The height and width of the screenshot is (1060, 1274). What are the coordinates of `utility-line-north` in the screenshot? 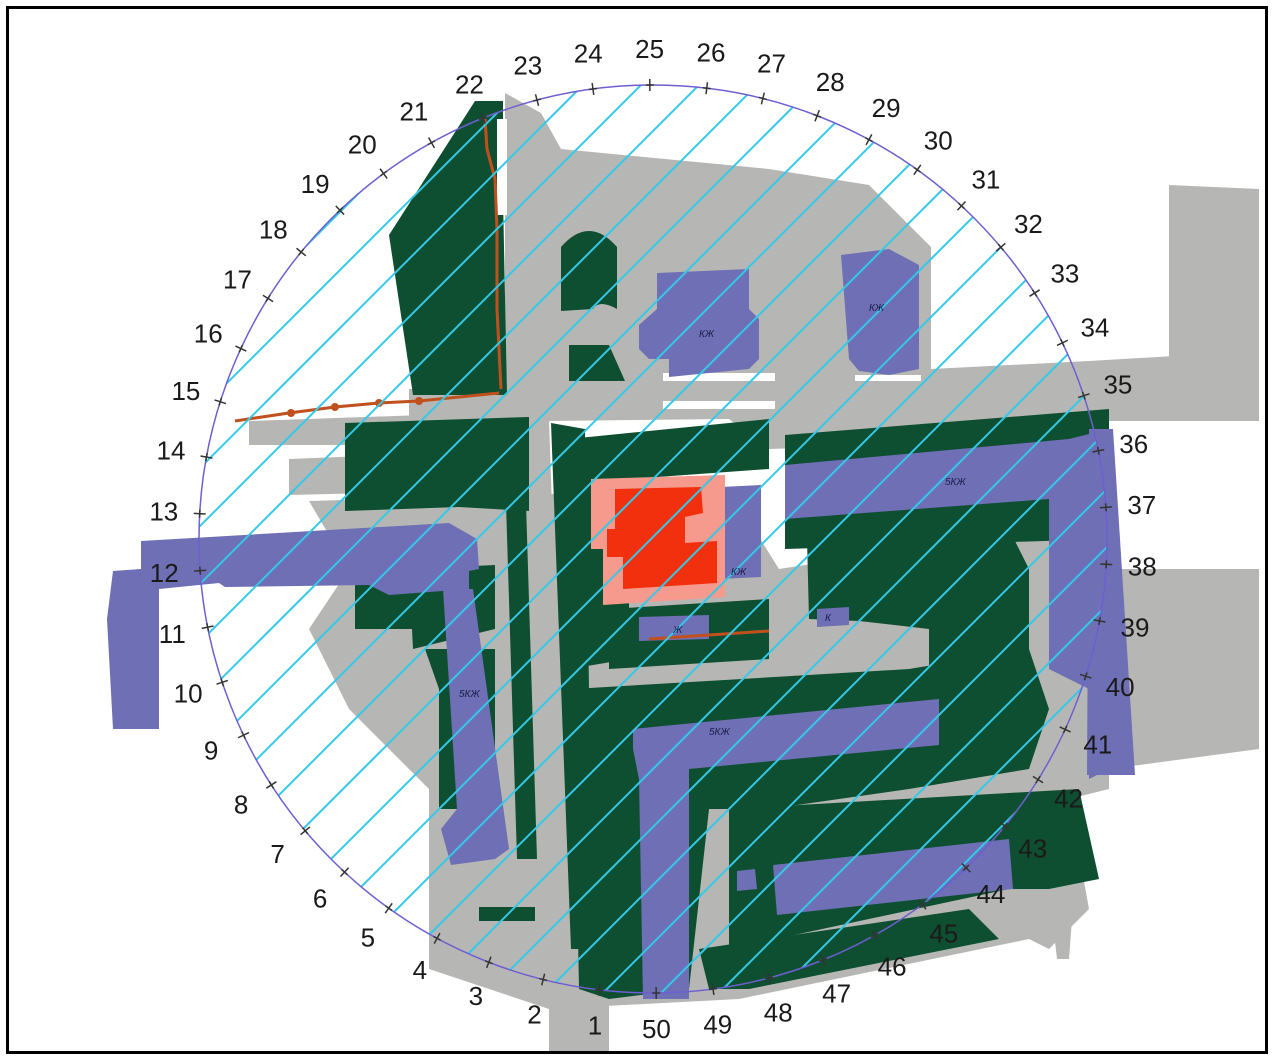 It's located at (493, 254).